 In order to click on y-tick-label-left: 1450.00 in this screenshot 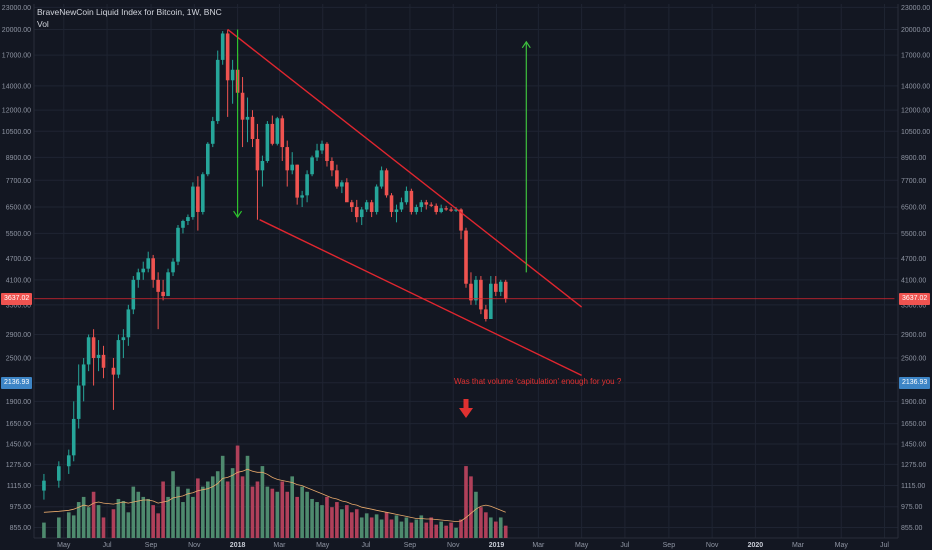, I will do `click(18, 445)`.